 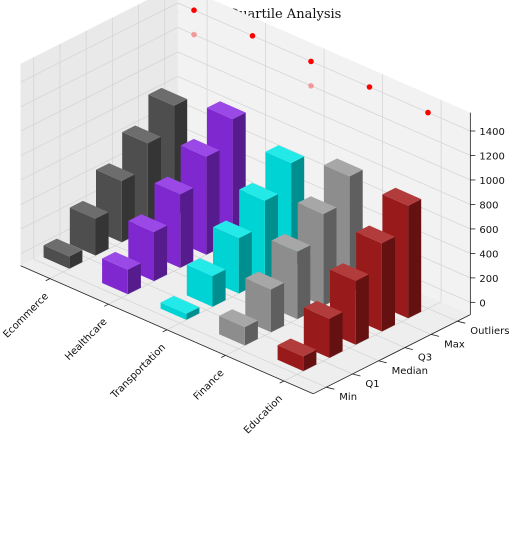 What do you see at coordinates (489, 331) in the screenshot?
I see `y-tick-label: Outliers` at bounding box center [489, 331].